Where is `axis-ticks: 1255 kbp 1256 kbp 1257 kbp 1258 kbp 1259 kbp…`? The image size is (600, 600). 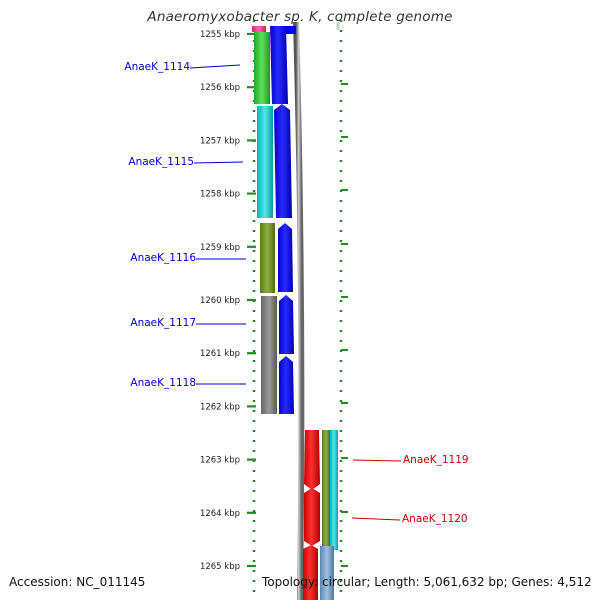 axis-ticks: 1255 kbp 1256 kbp 1257 kbp 1258 kbp 1259 kbp… is located at coordinates (228, 301).